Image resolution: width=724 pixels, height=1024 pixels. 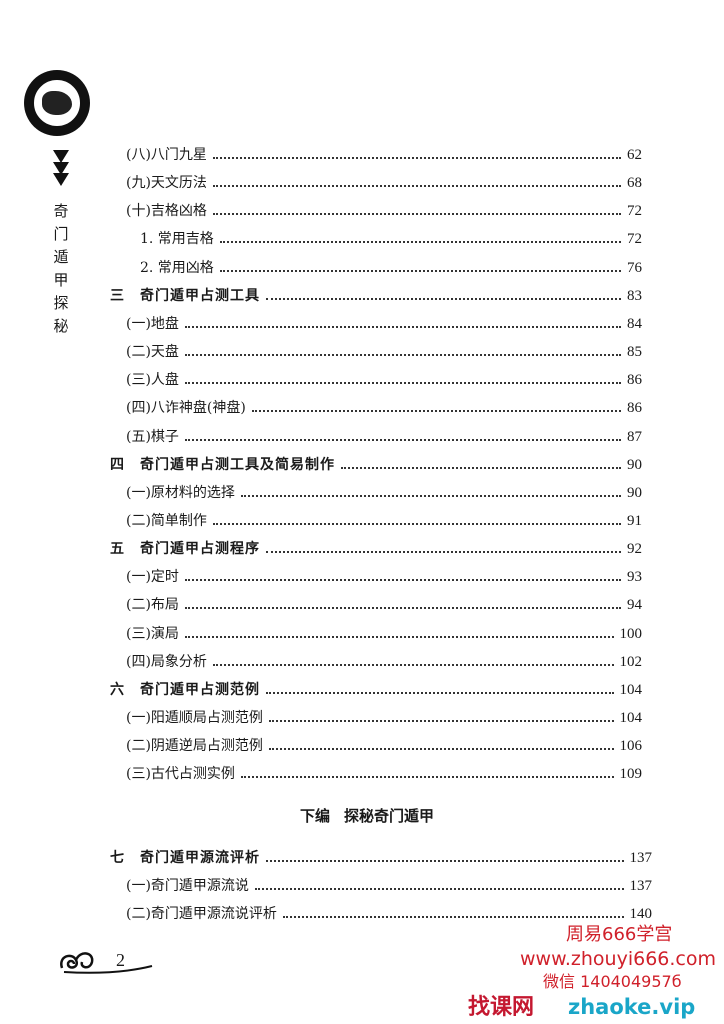 I want to click on toc-entry: (四)八诈神盘(神盘) 86, so click(x=384, y=407).